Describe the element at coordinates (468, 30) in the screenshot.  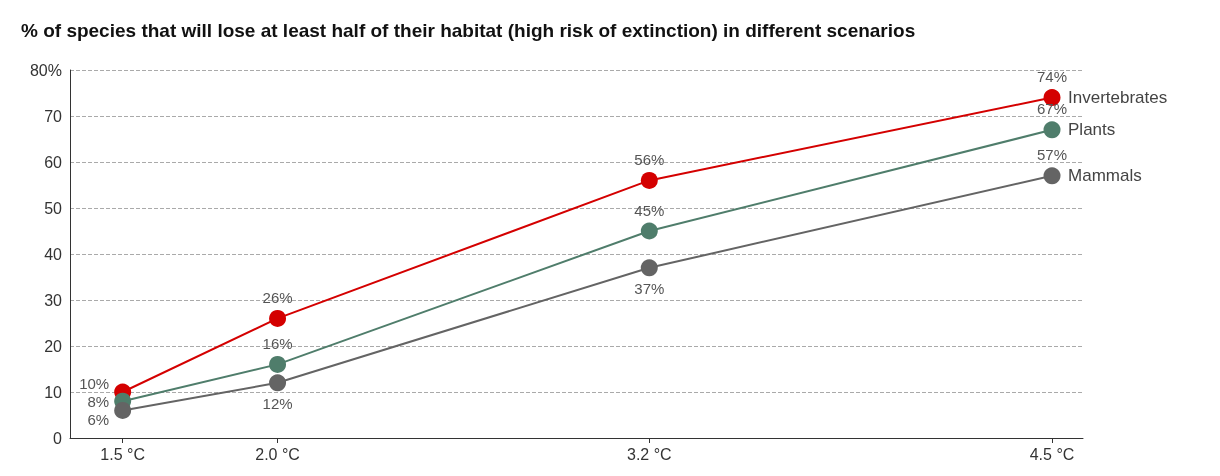
I see `chart-title: % of species that will lose at least half of their habitat (high risk of extinction) in different scenarios` at that location.